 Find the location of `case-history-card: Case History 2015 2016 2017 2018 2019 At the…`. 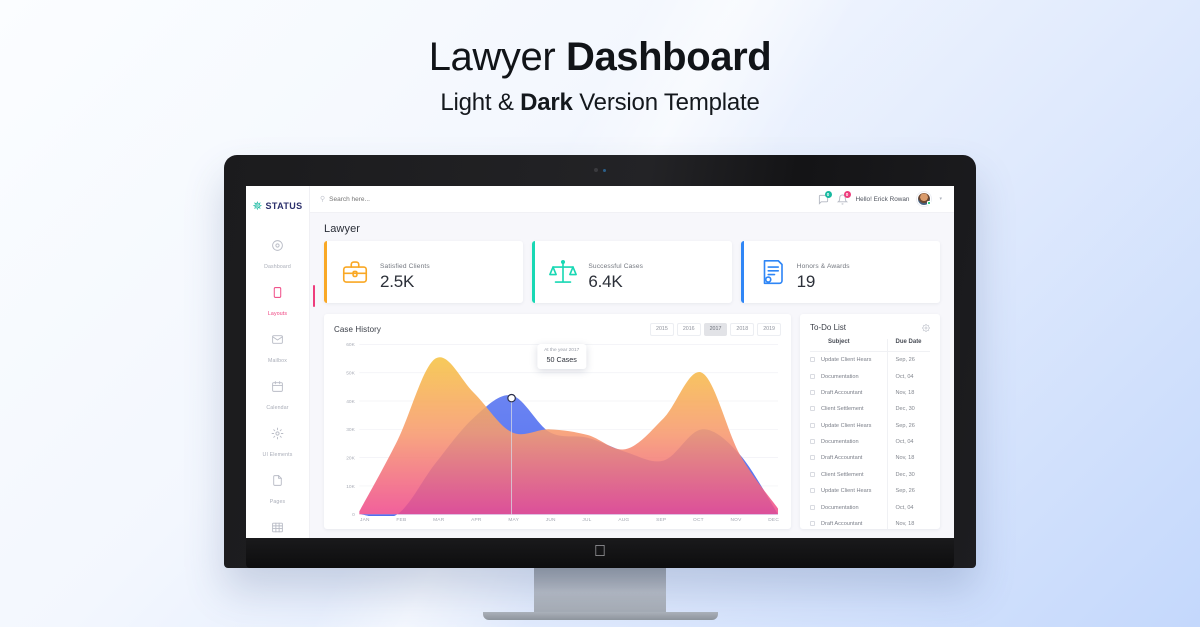

case-history-card: Case History 2015 2016 2017 2018 2019 At the… is located at coordinates (557, 421).